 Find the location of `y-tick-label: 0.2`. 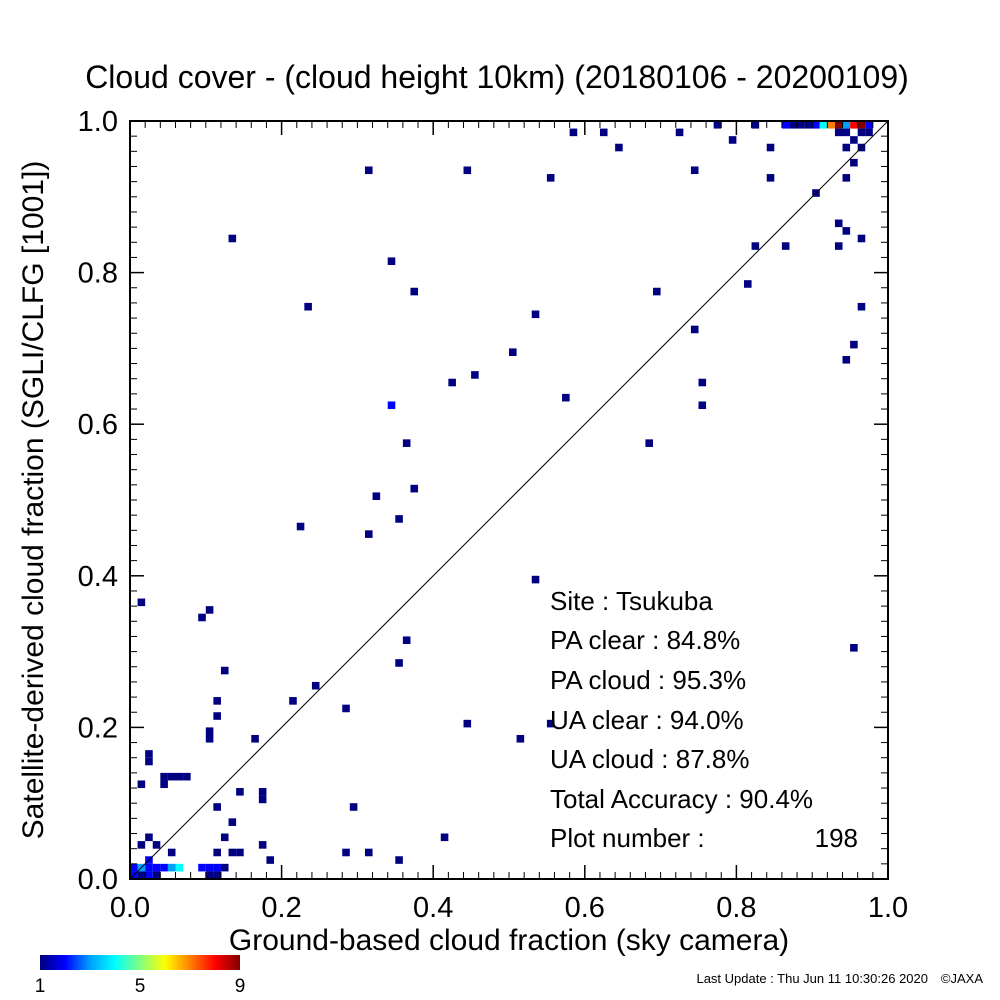

y-tick-label: 0.2 is located at coordinates (98, 728).